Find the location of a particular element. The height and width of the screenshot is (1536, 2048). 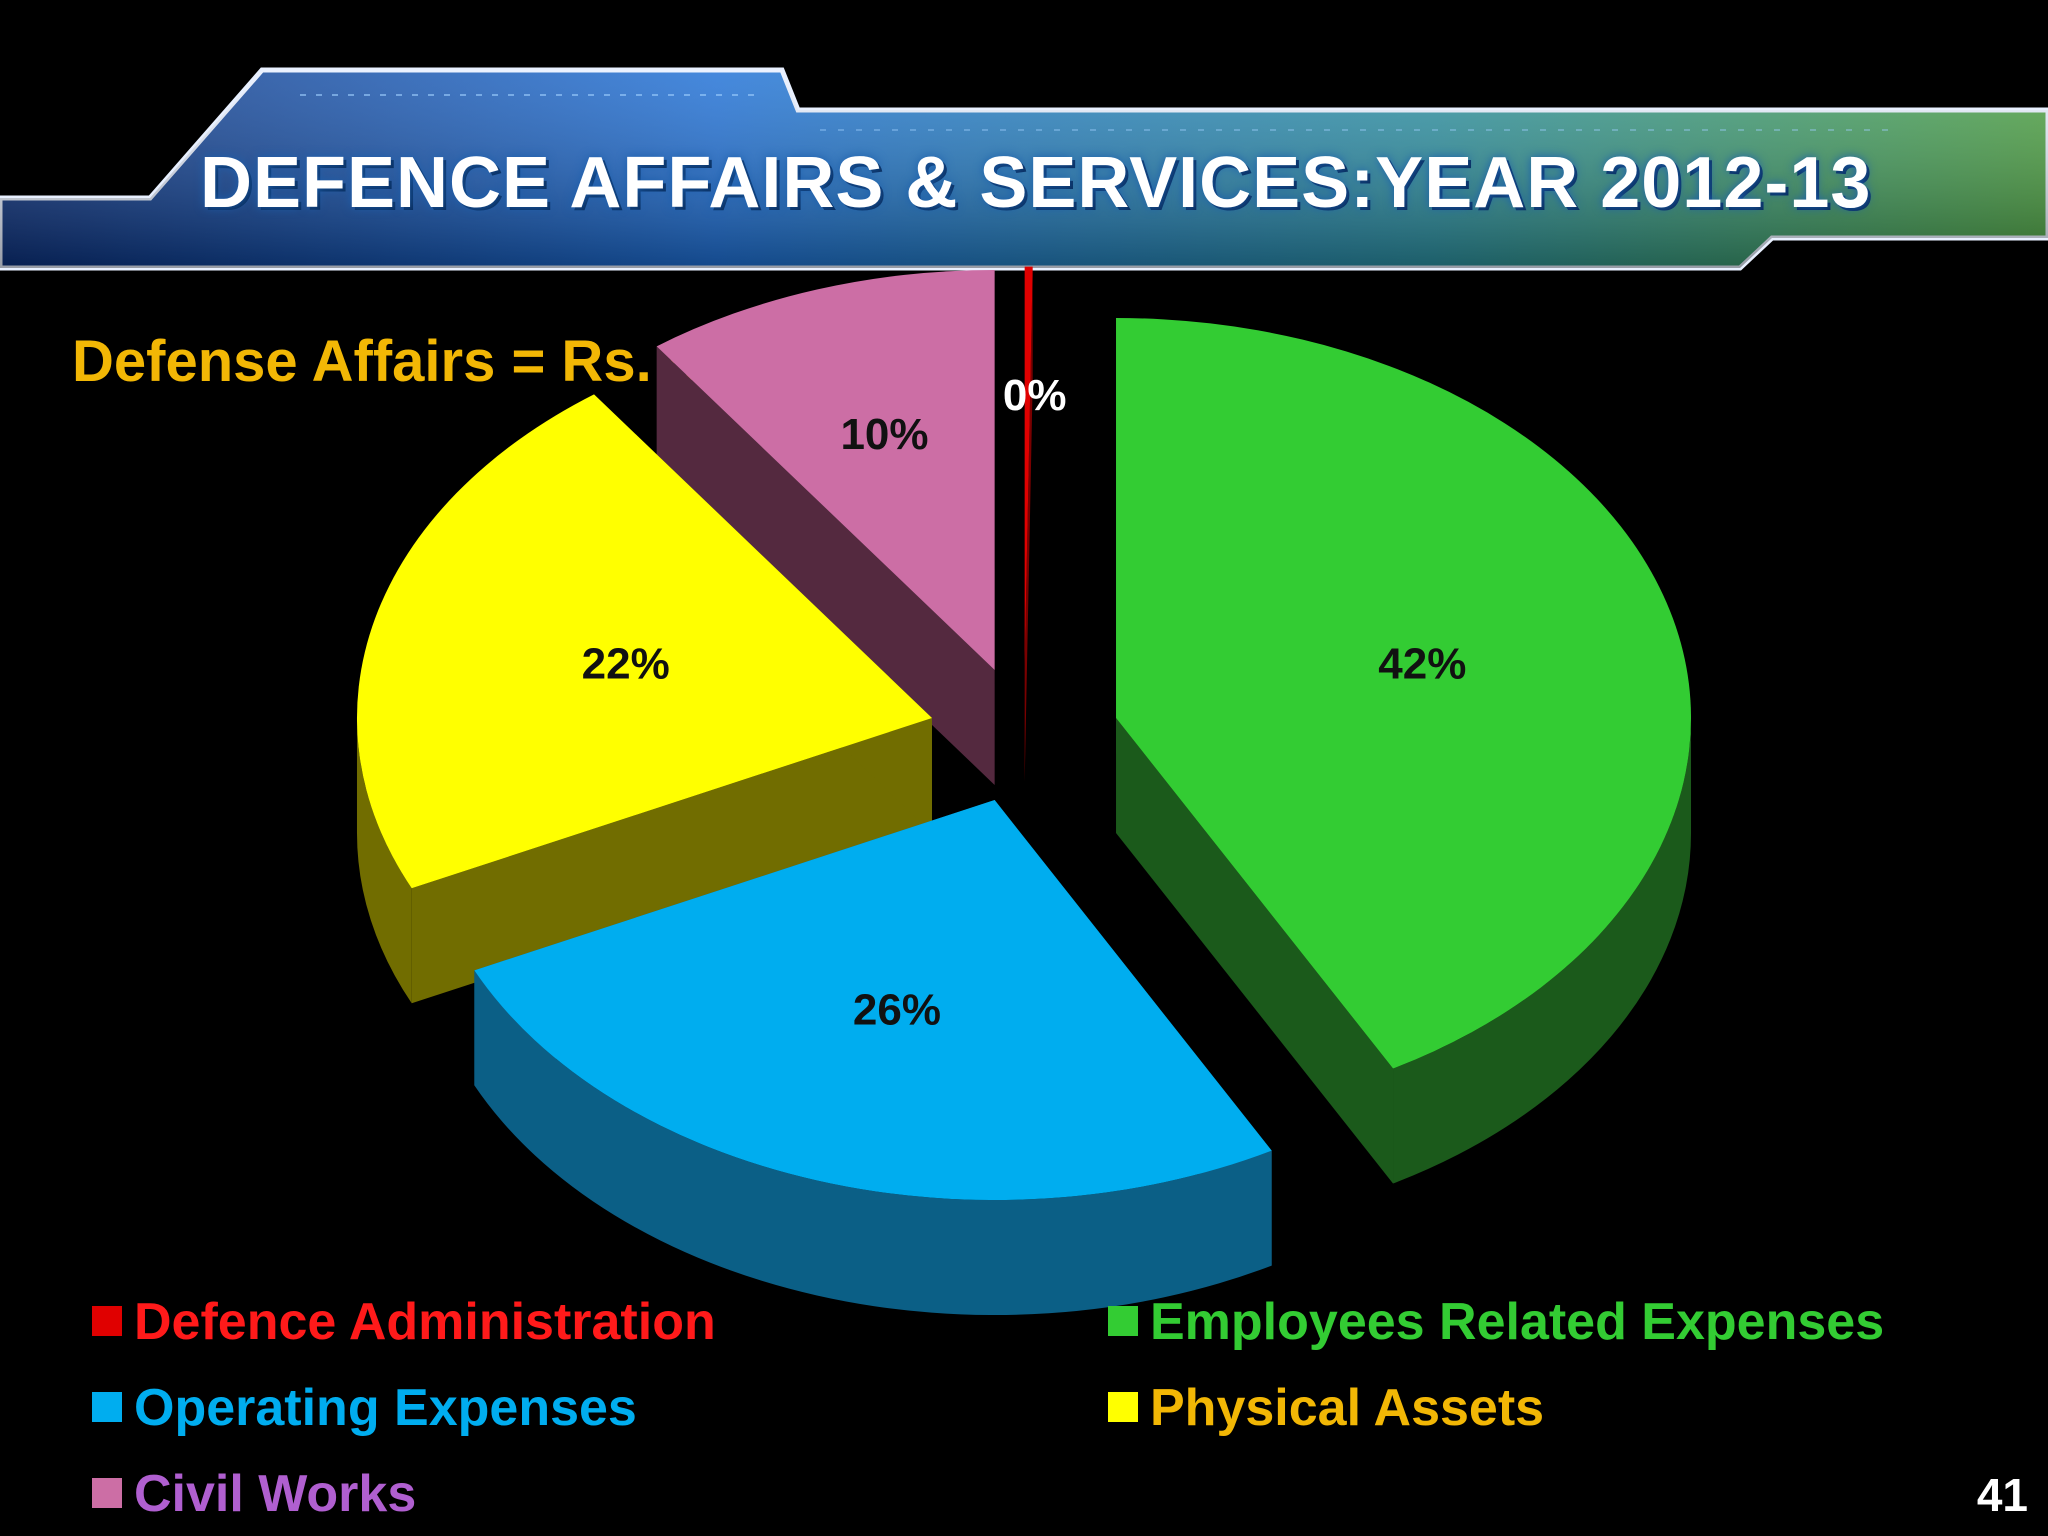

legend-item-employees-related-expenses: Employees Related Expenses is located at coordinates (1496, 1322).